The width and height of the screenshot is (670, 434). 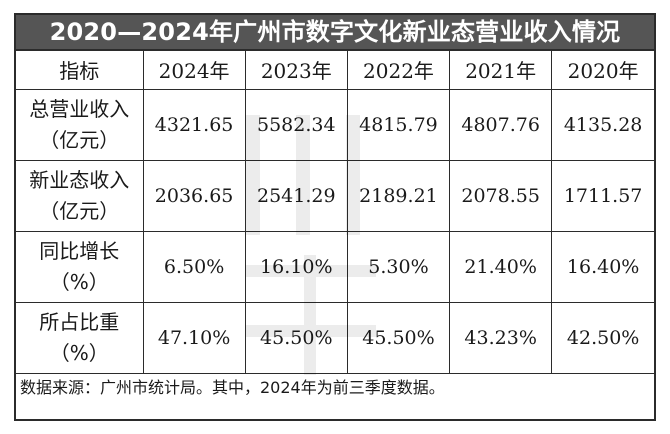 What do you see at coordinates (79, 108) in the screenshot?
I see `row-label-name: 总营业收入` at bounding box center [79, 108].